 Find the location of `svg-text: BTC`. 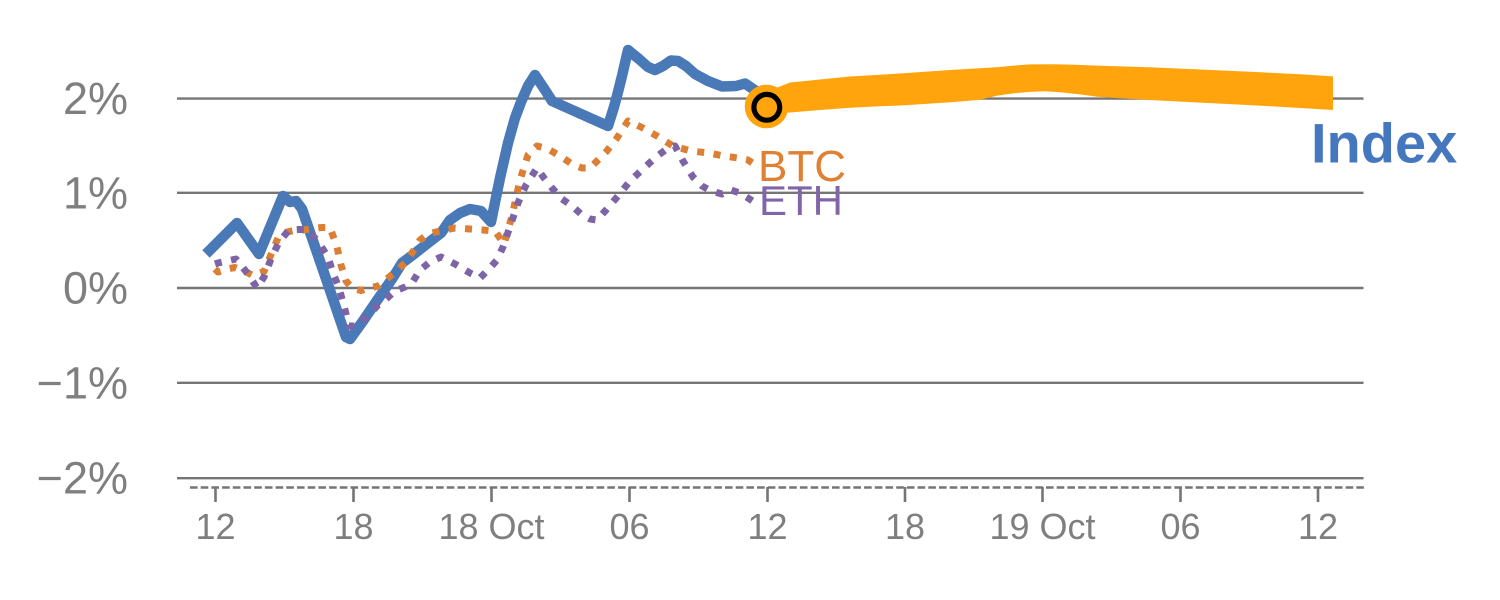

svg-text: BTC is located at coordinates (802, 166).